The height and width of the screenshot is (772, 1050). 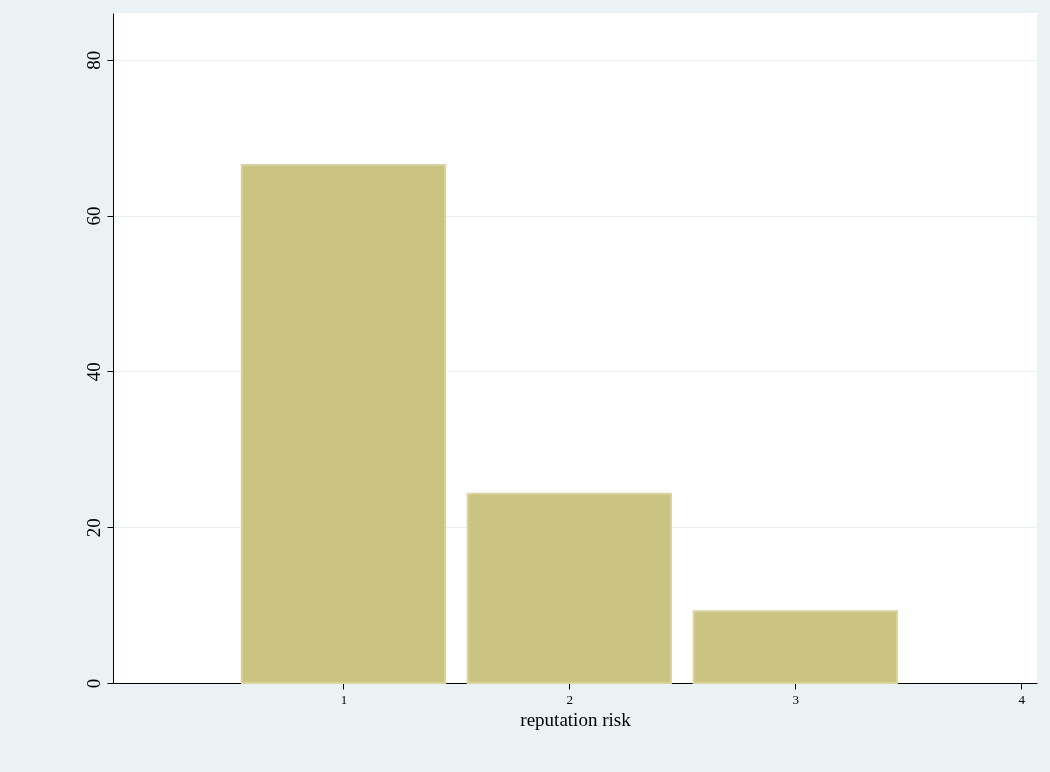 I want to click on x-tick-label: 4, so click(x=1022, y=699).